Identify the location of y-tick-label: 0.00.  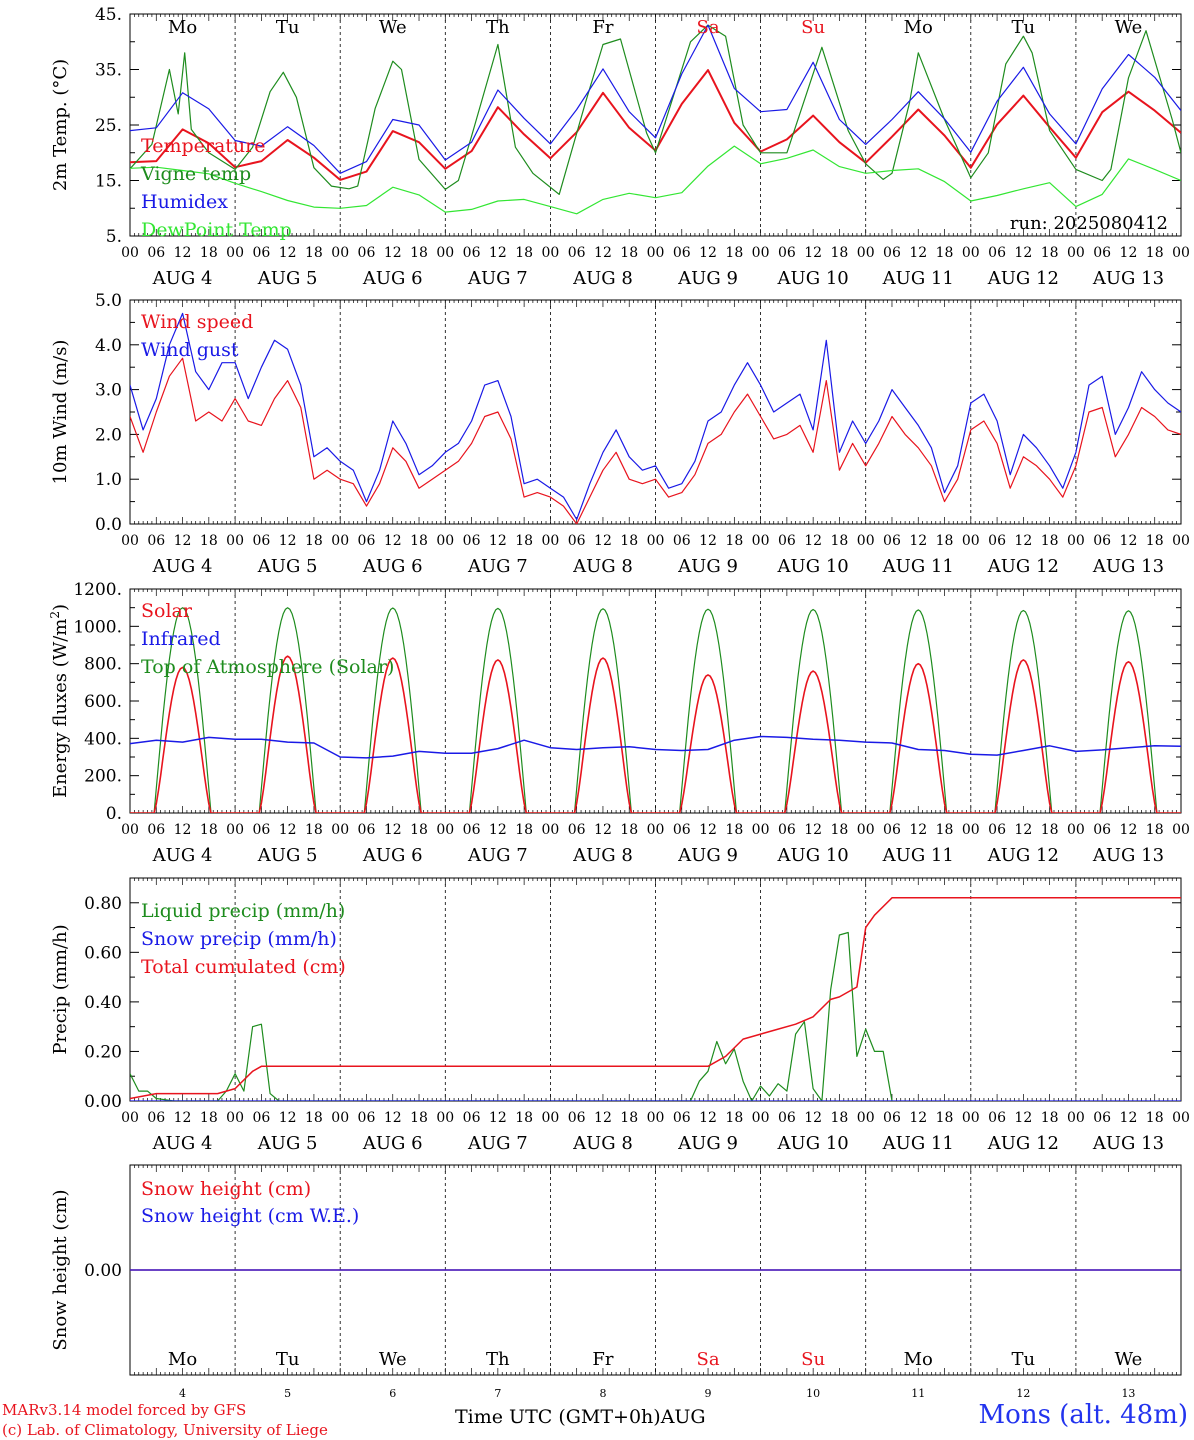
(103, 1271).